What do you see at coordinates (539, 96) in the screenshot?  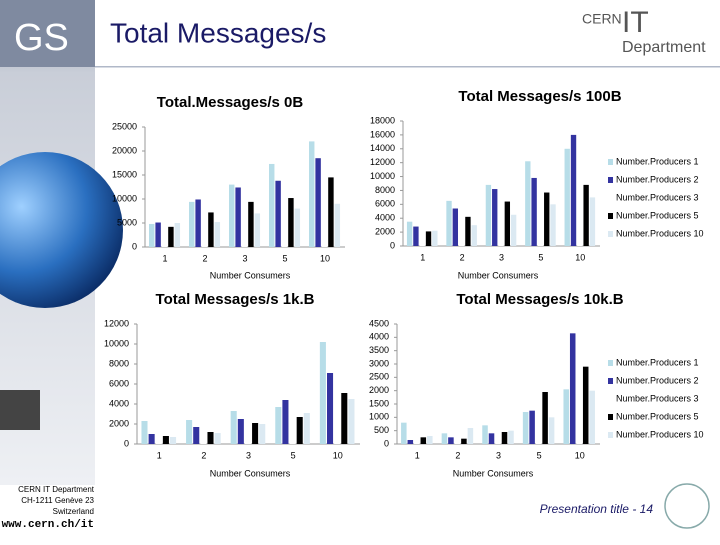 I see `chart-title: Total Messages/s 100B` at bounding box center [539, 96].